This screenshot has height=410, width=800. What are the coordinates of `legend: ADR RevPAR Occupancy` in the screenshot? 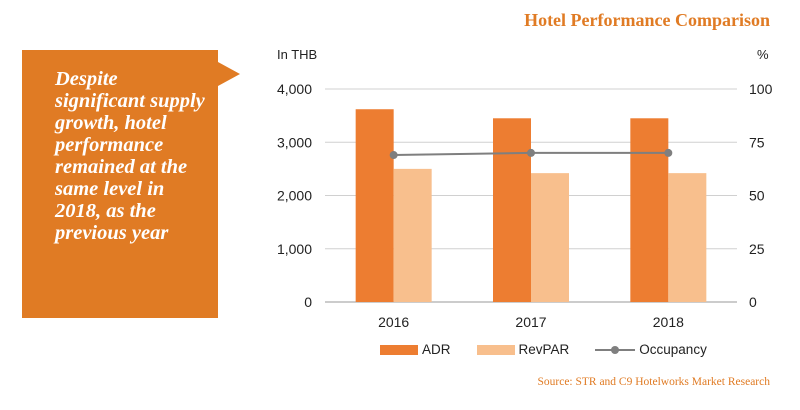 It's located at (556, 349).